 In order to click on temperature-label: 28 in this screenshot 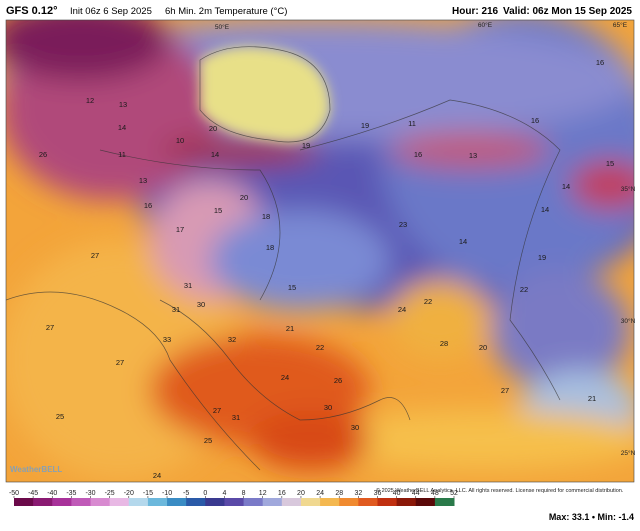, I will do `click(444, 343)`.